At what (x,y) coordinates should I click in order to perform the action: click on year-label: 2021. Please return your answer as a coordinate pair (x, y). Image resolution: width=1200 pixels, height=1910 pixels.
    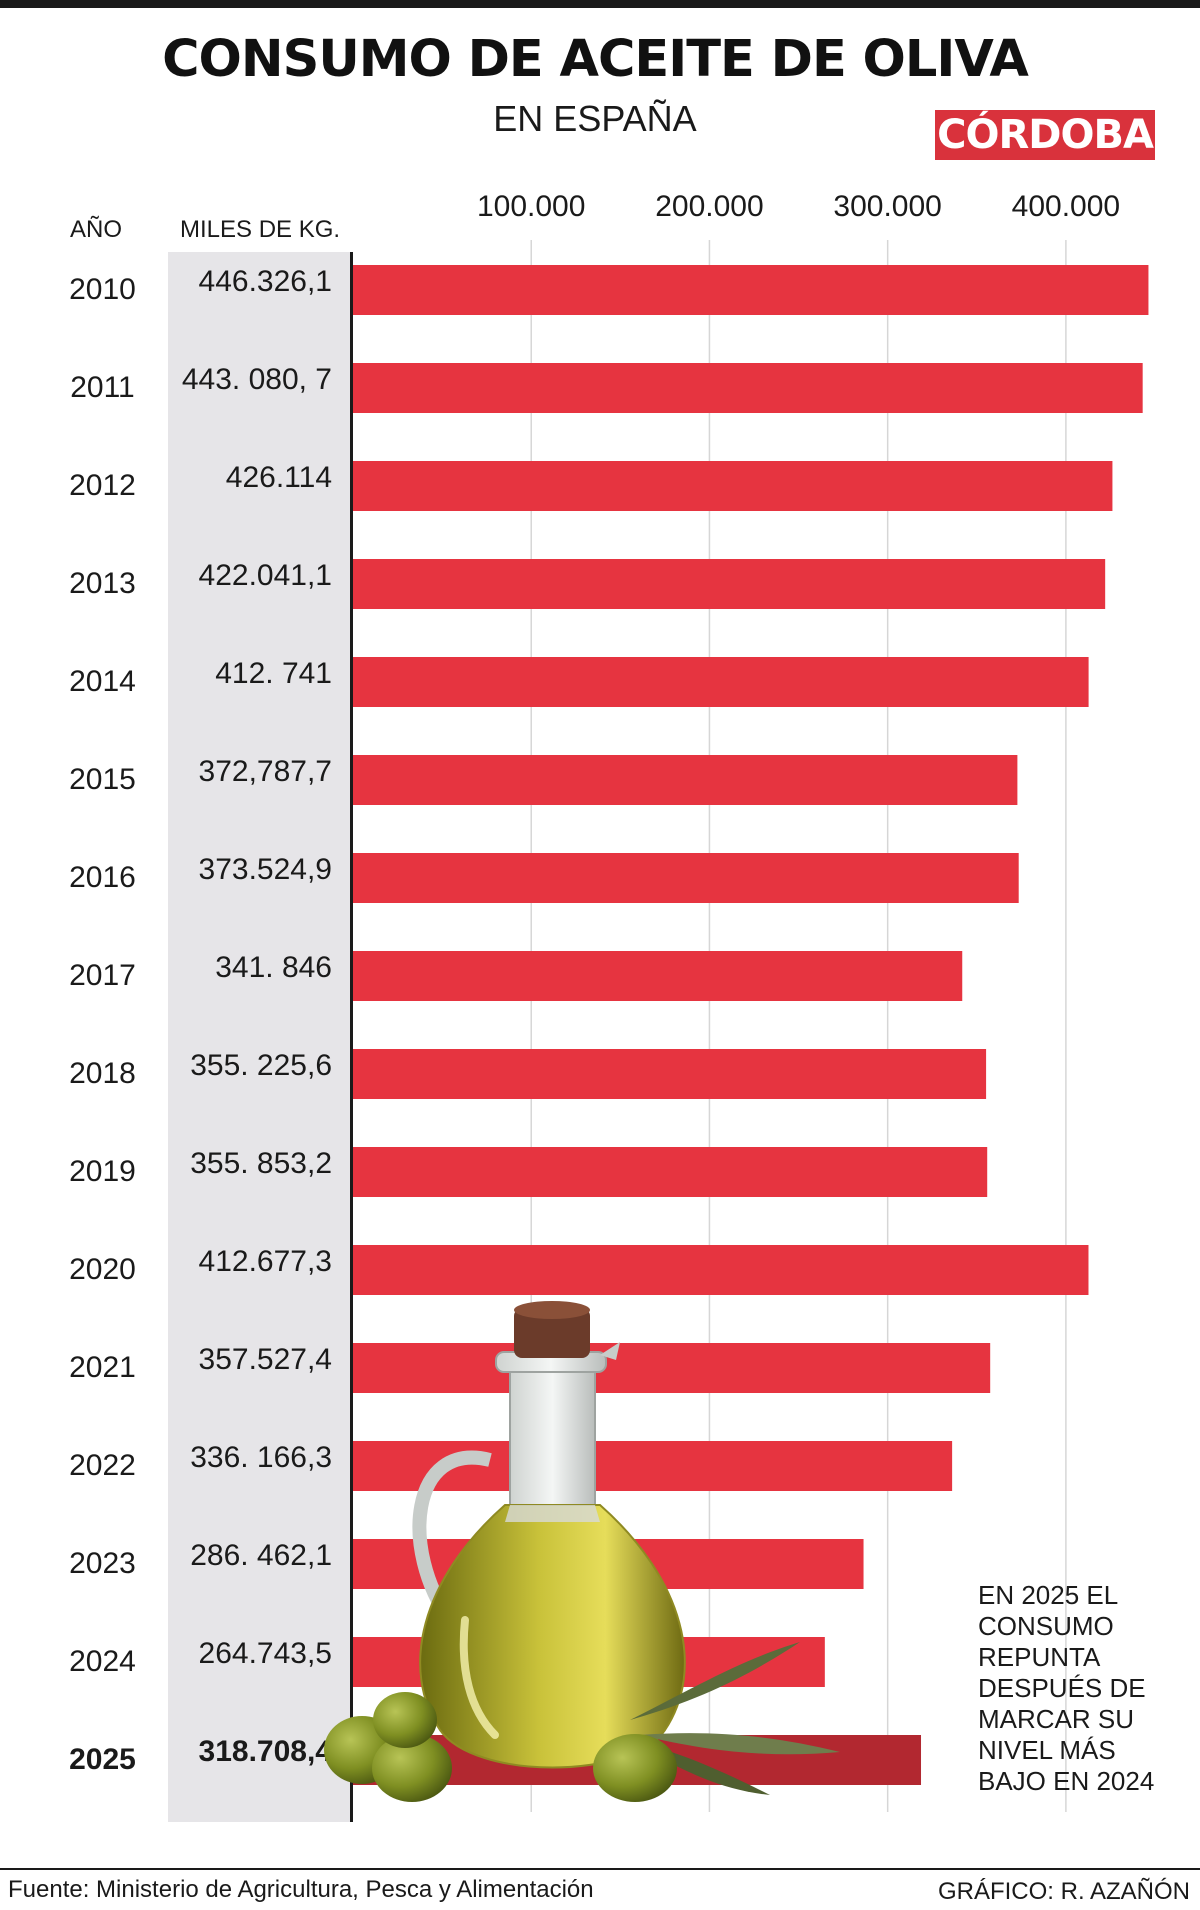
    Looking at the image, I should click on (102, 1367).